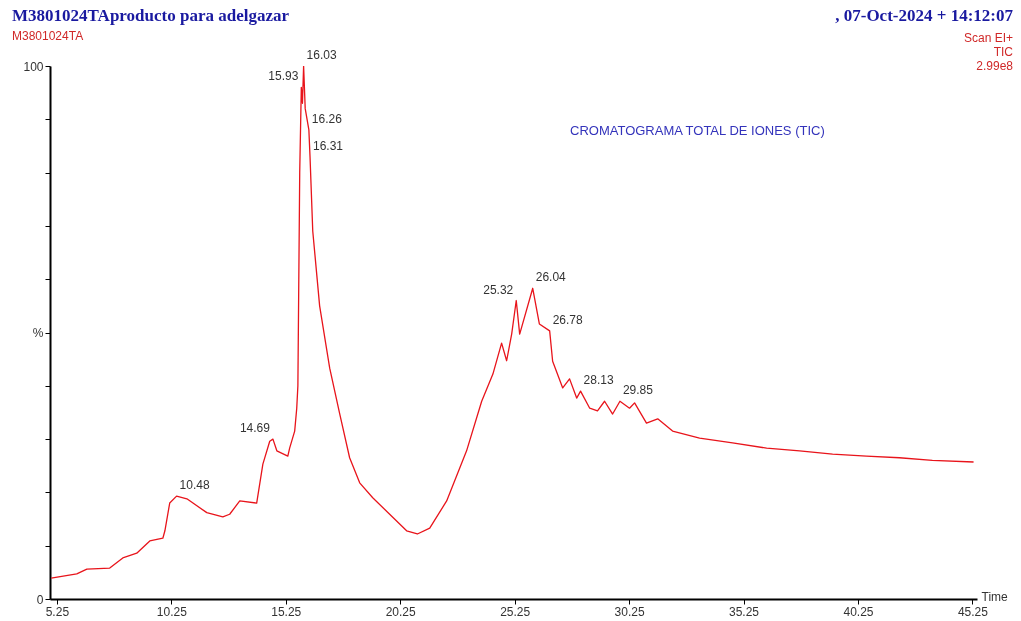 This screenshot has height=621, width=1021. I want to click on y-tick-label: 0, so click(40, 599).